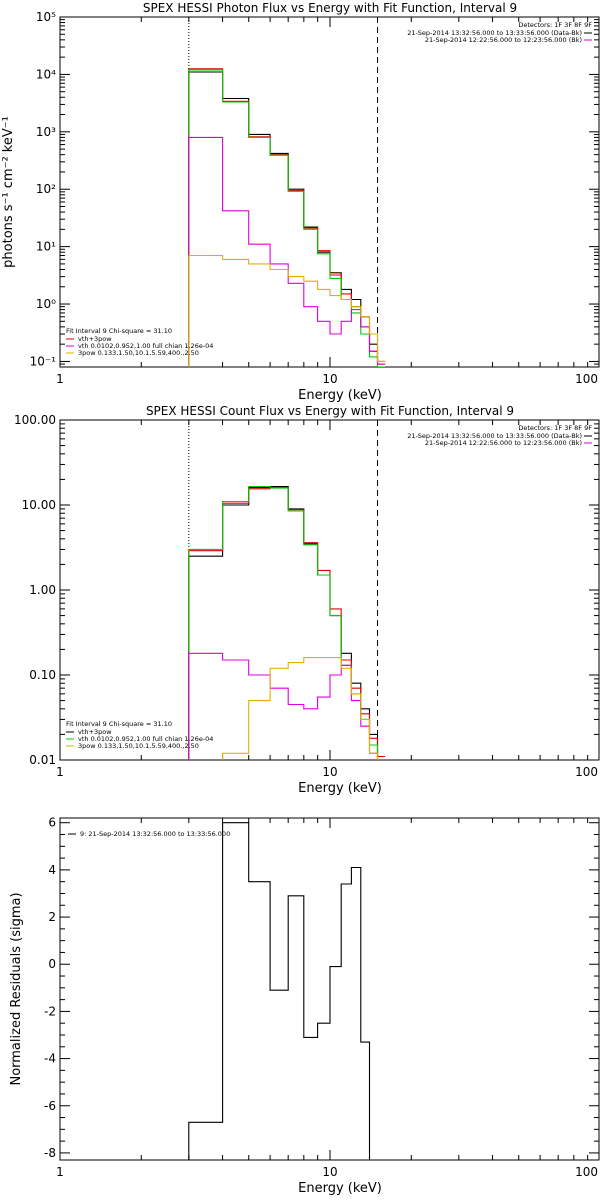 This screenshot has height=1200, width=600. What do you see at coordinates (52, 823) in the screenshot?
I see `y-tick-label: 6` at bounding box center [52, 823].